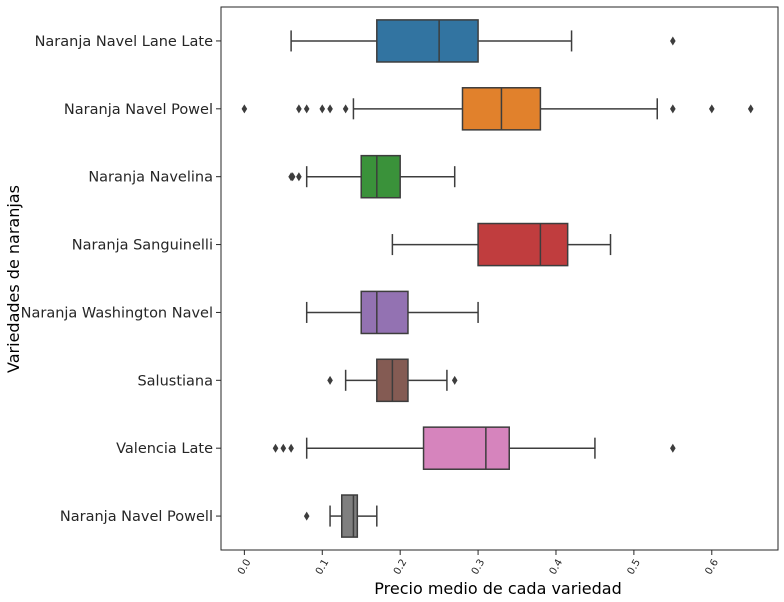 This screenshot has height=602, width=784. Describe the element at coordinates (478, 567) in the screenshot. I see `x-tick-label: 0.3` at that location.